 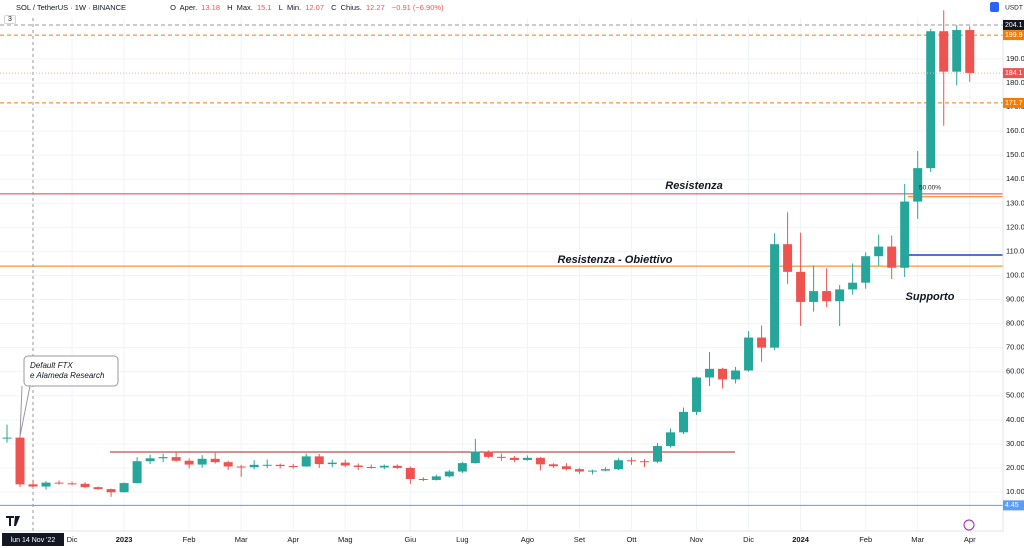 I want to click on ohlc-name: Aper., so click(x=188, y=7).